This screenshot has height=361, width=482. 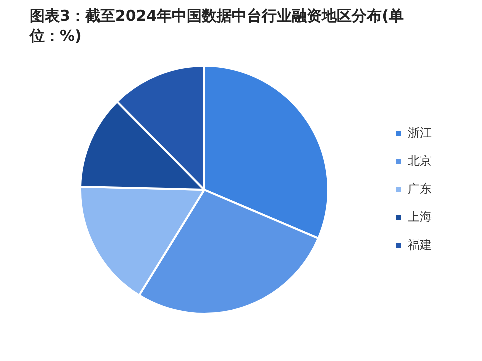 I want to click on legend-label: 上海, so click(x=420, y=217).